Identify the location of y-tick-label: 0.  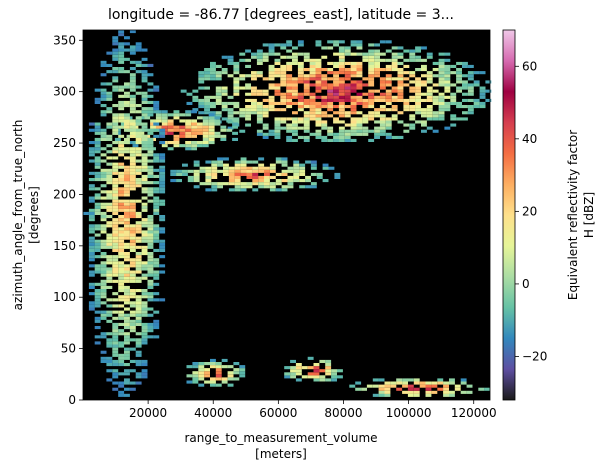
(72, 400).